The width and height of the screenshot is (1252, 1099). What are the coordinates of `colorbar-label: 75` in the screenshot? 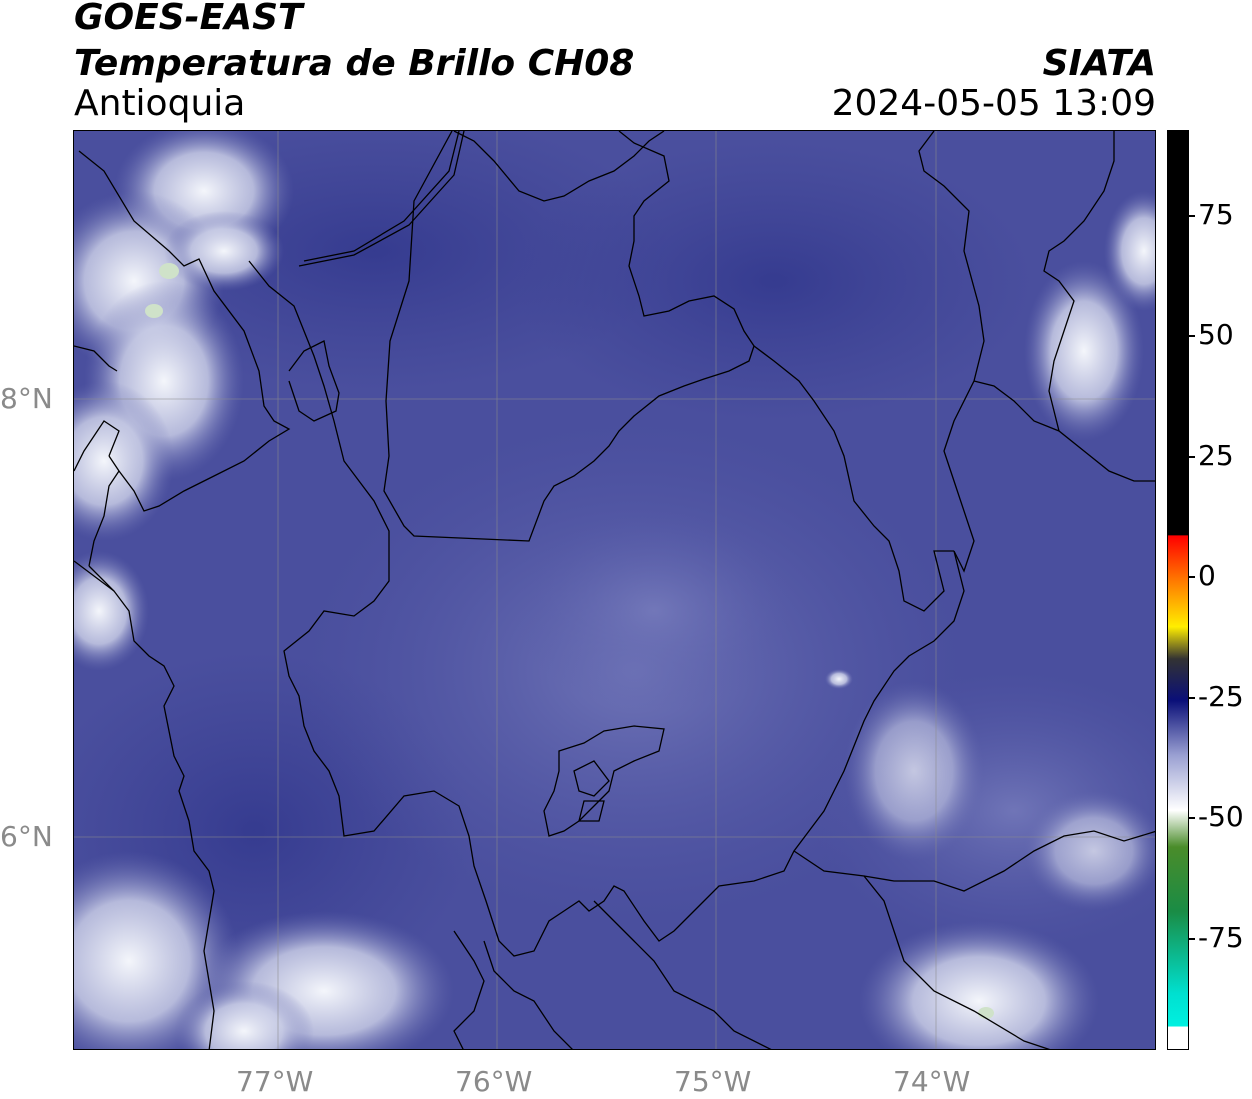 It's located at (1216, 214).